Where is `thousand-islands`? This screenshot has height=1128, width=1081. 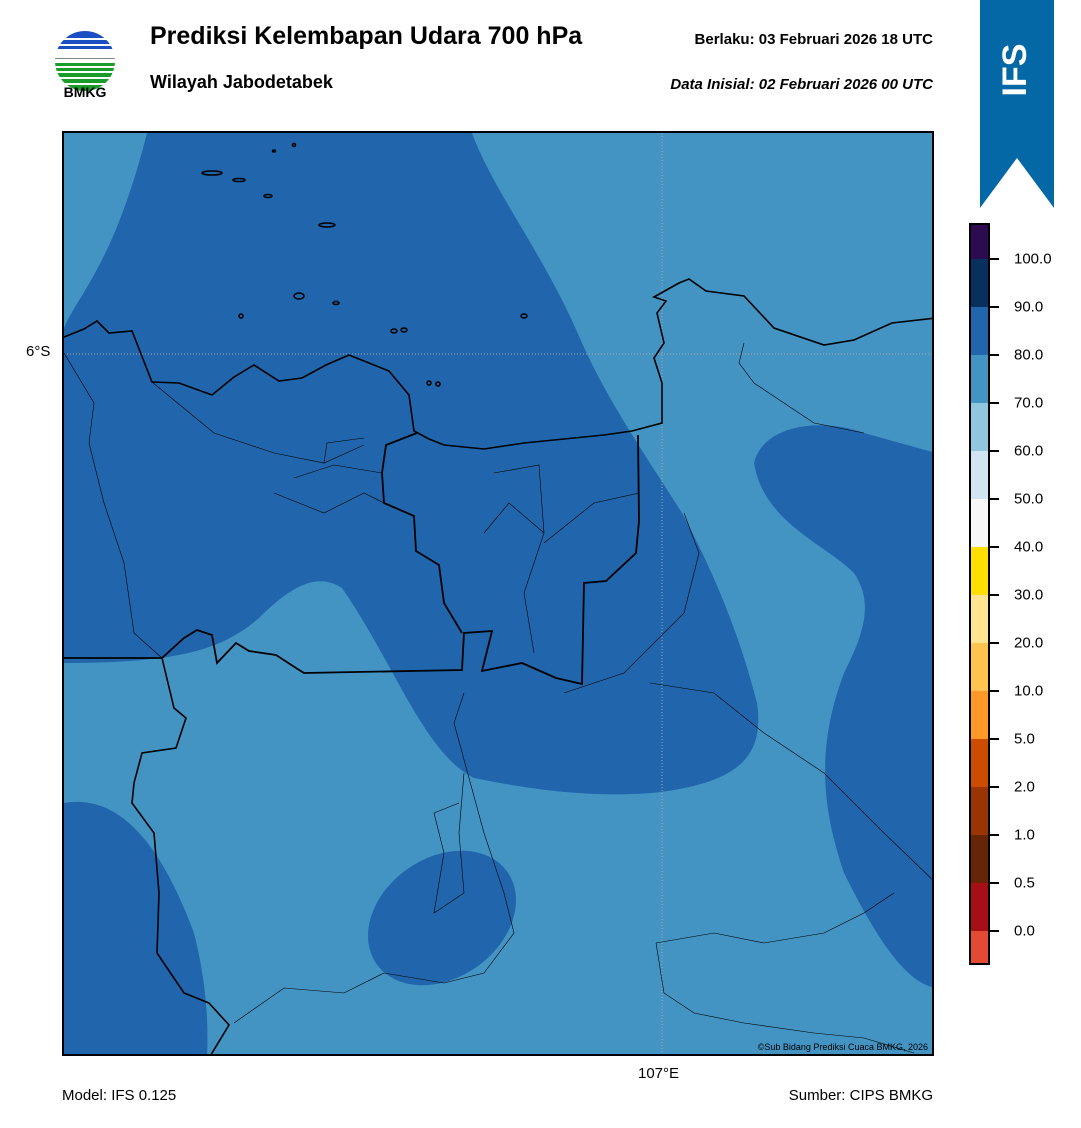
thousand-islands is located at coordinates (364, 264).